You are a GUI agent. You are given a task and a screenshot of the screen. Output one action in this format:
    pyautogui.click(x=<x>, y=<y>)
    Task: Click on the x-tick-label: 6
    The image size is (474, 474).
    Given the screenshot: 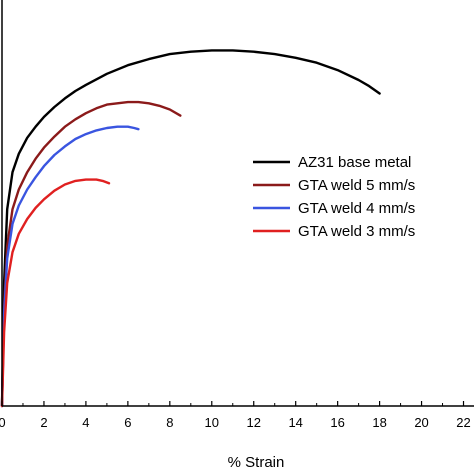 What is the action you would take?
    pyautogui.click(x=127, y=422)
    